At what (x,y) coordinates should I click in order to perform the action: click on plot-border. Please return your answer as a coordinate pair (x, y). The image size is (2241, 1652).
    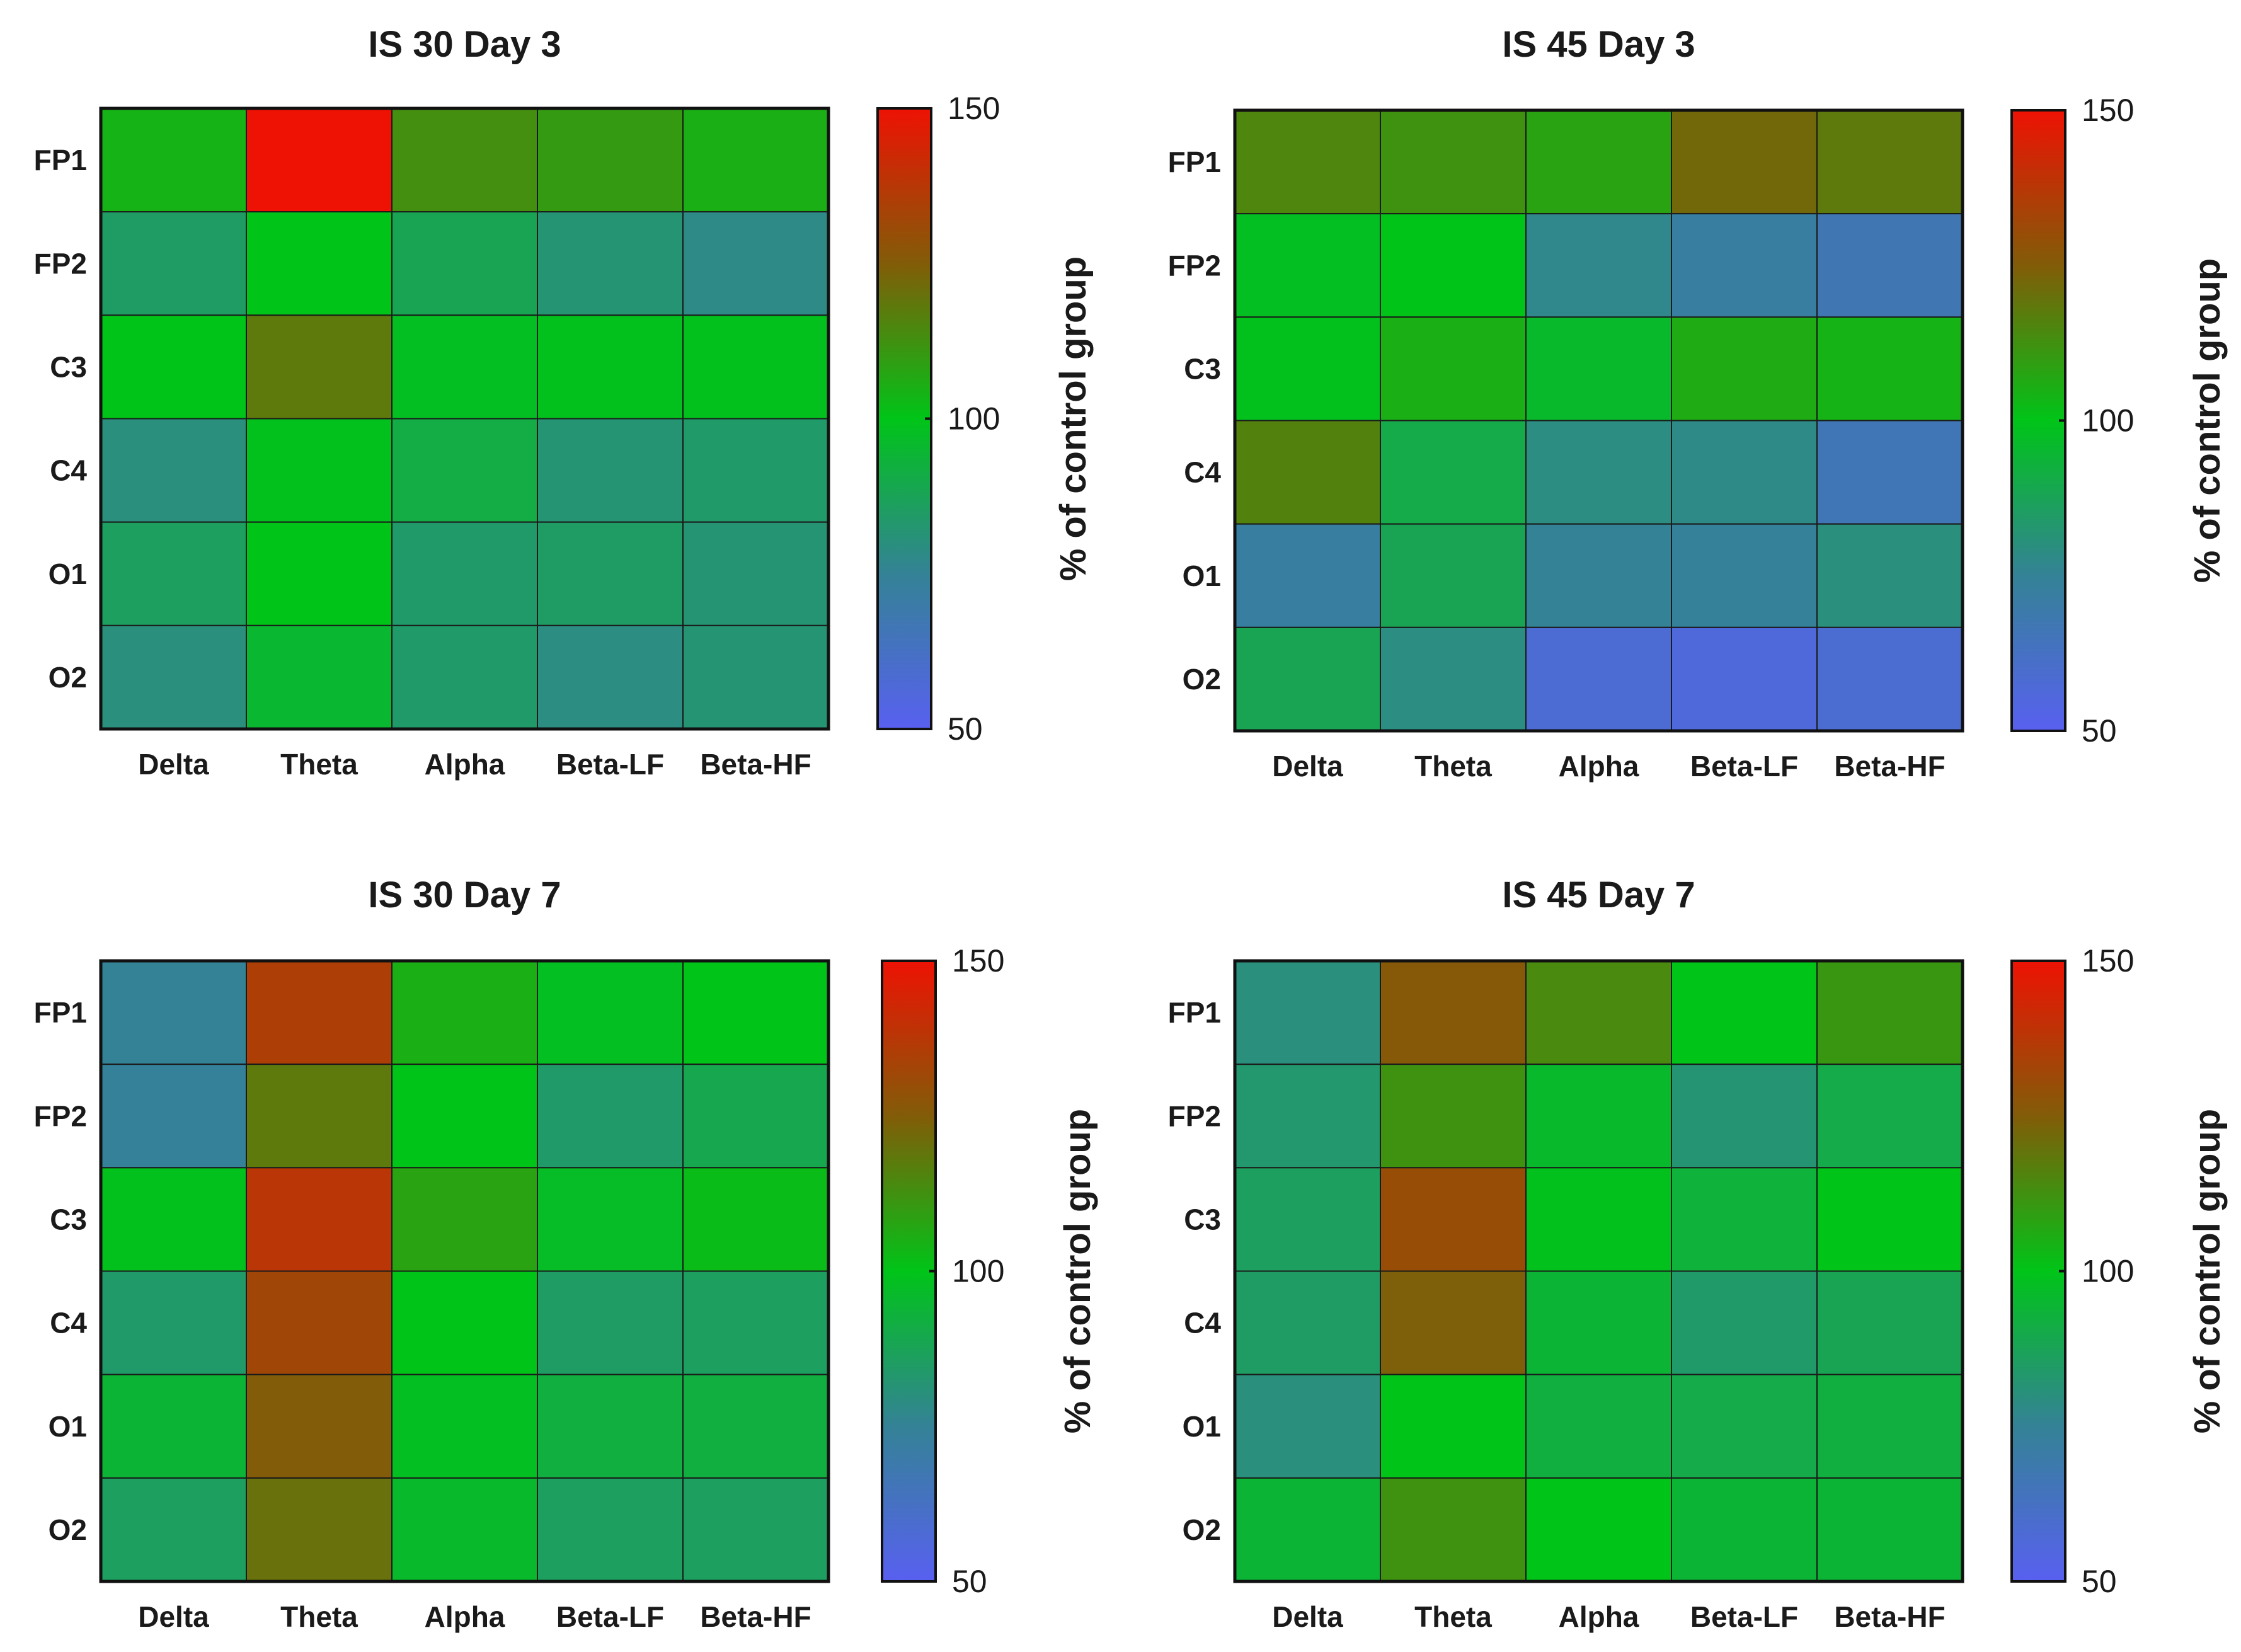
    Looking at the image, I should click on (464, 418).